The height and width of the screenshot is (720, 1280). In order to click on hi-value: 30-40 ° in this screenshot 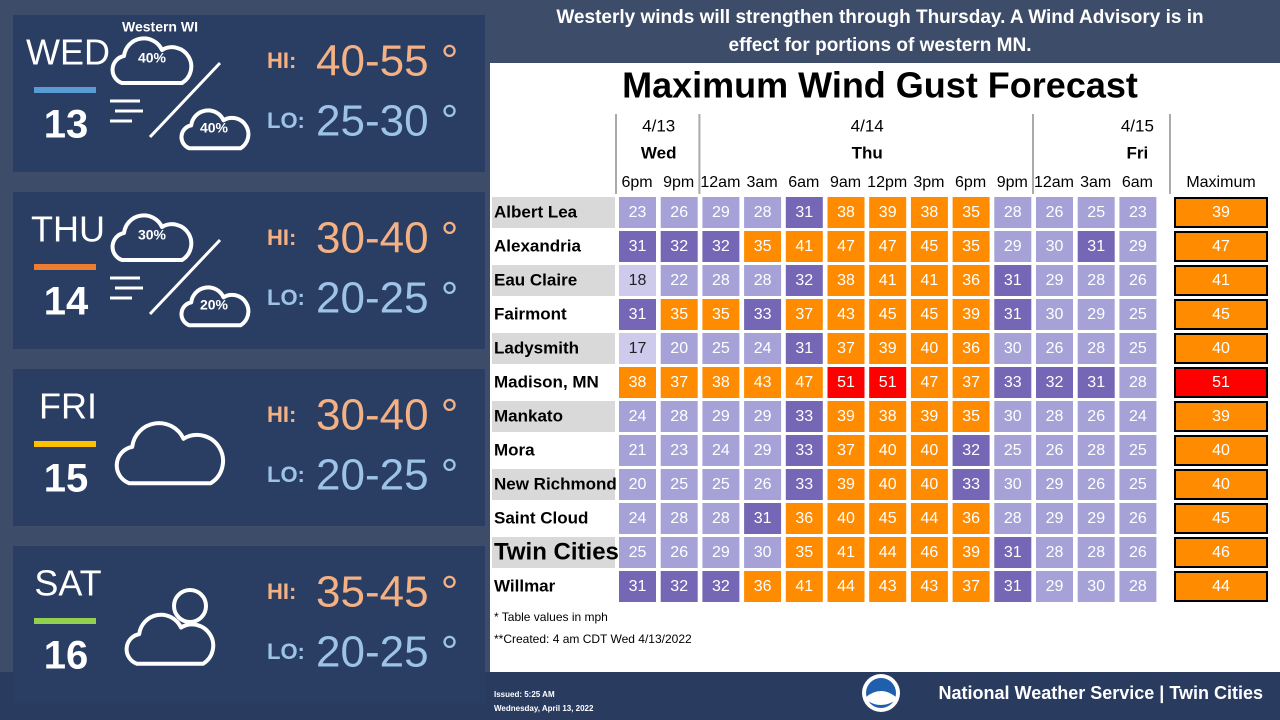, I will do `click(387, 415)`.